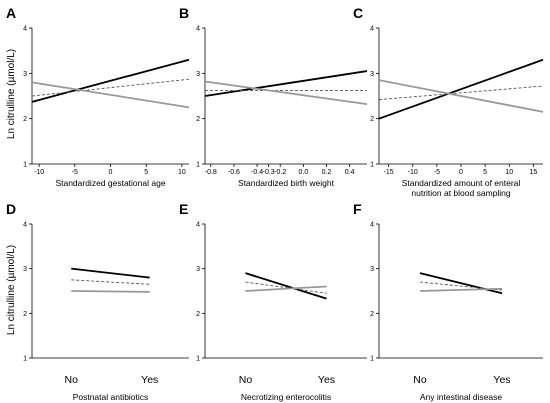 This screenshot has height=403, width=550. What do you see at coordinates (269, 172) in the screenshot?
I see `x-tick-label: -0.3` at bounding box center [269, 172].